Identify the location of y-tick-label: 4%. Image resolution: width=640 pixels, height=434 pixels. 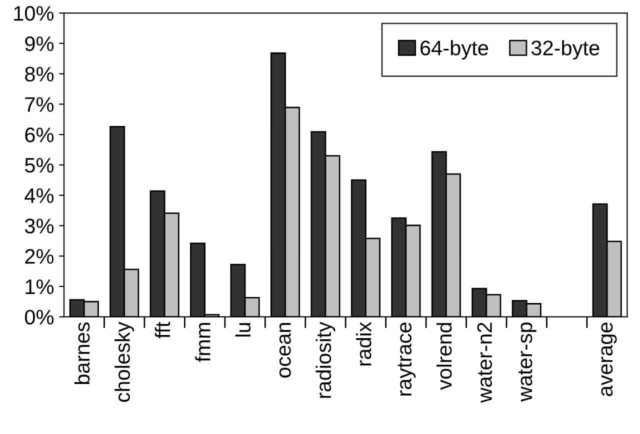
(39, 195).